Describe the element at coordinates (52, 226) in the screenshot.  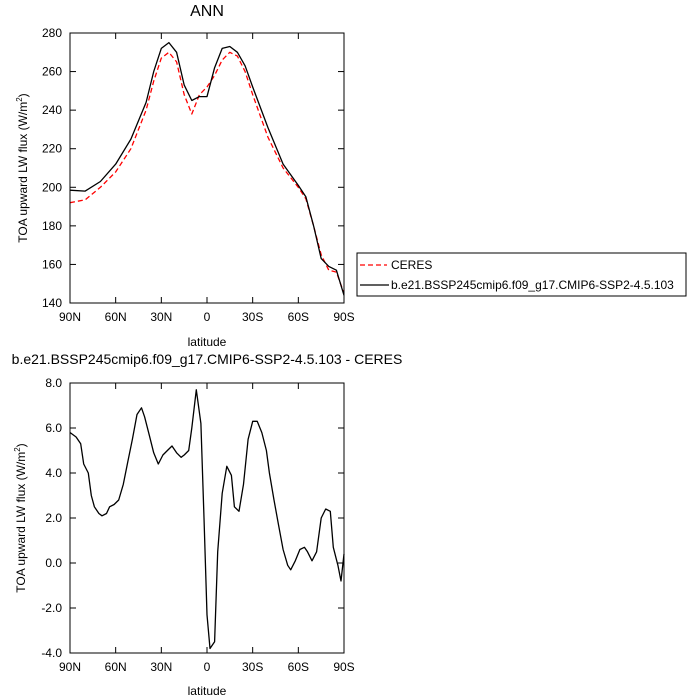
I see `top-y-tick-label: 180` at that location.